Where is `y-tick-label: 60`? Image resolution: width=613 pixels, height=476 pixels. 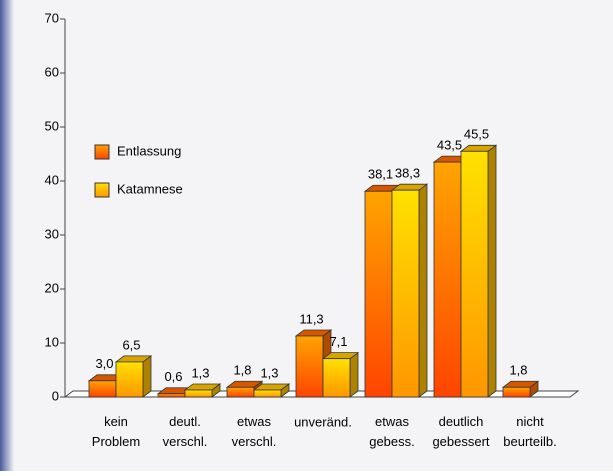 y-tick-label: 60 is located at coordinates (52, 71).